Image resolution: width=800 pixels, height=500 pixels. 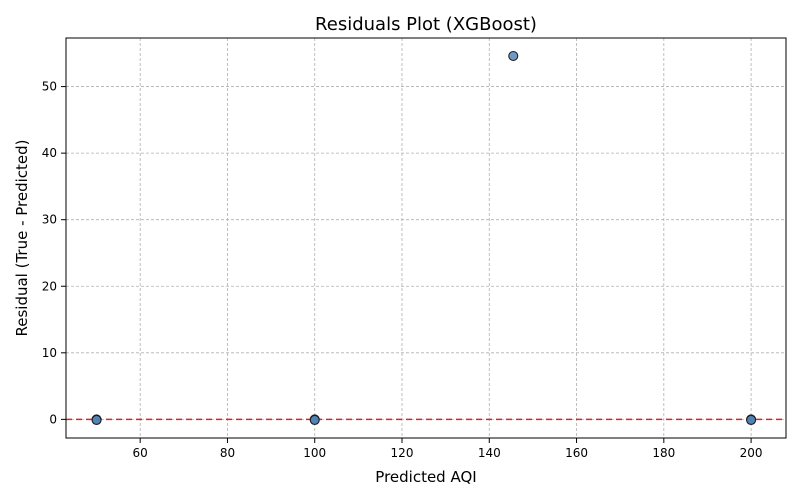 I want to click on x-tick-label: 100, so click(x=314, y=453).